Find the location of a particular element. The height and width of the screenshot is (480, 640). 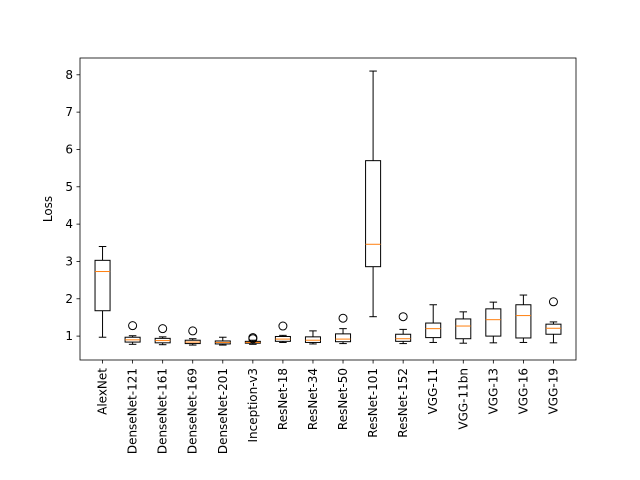

x-tick-label: VGG-11bn is located at coordinates (463, 399).